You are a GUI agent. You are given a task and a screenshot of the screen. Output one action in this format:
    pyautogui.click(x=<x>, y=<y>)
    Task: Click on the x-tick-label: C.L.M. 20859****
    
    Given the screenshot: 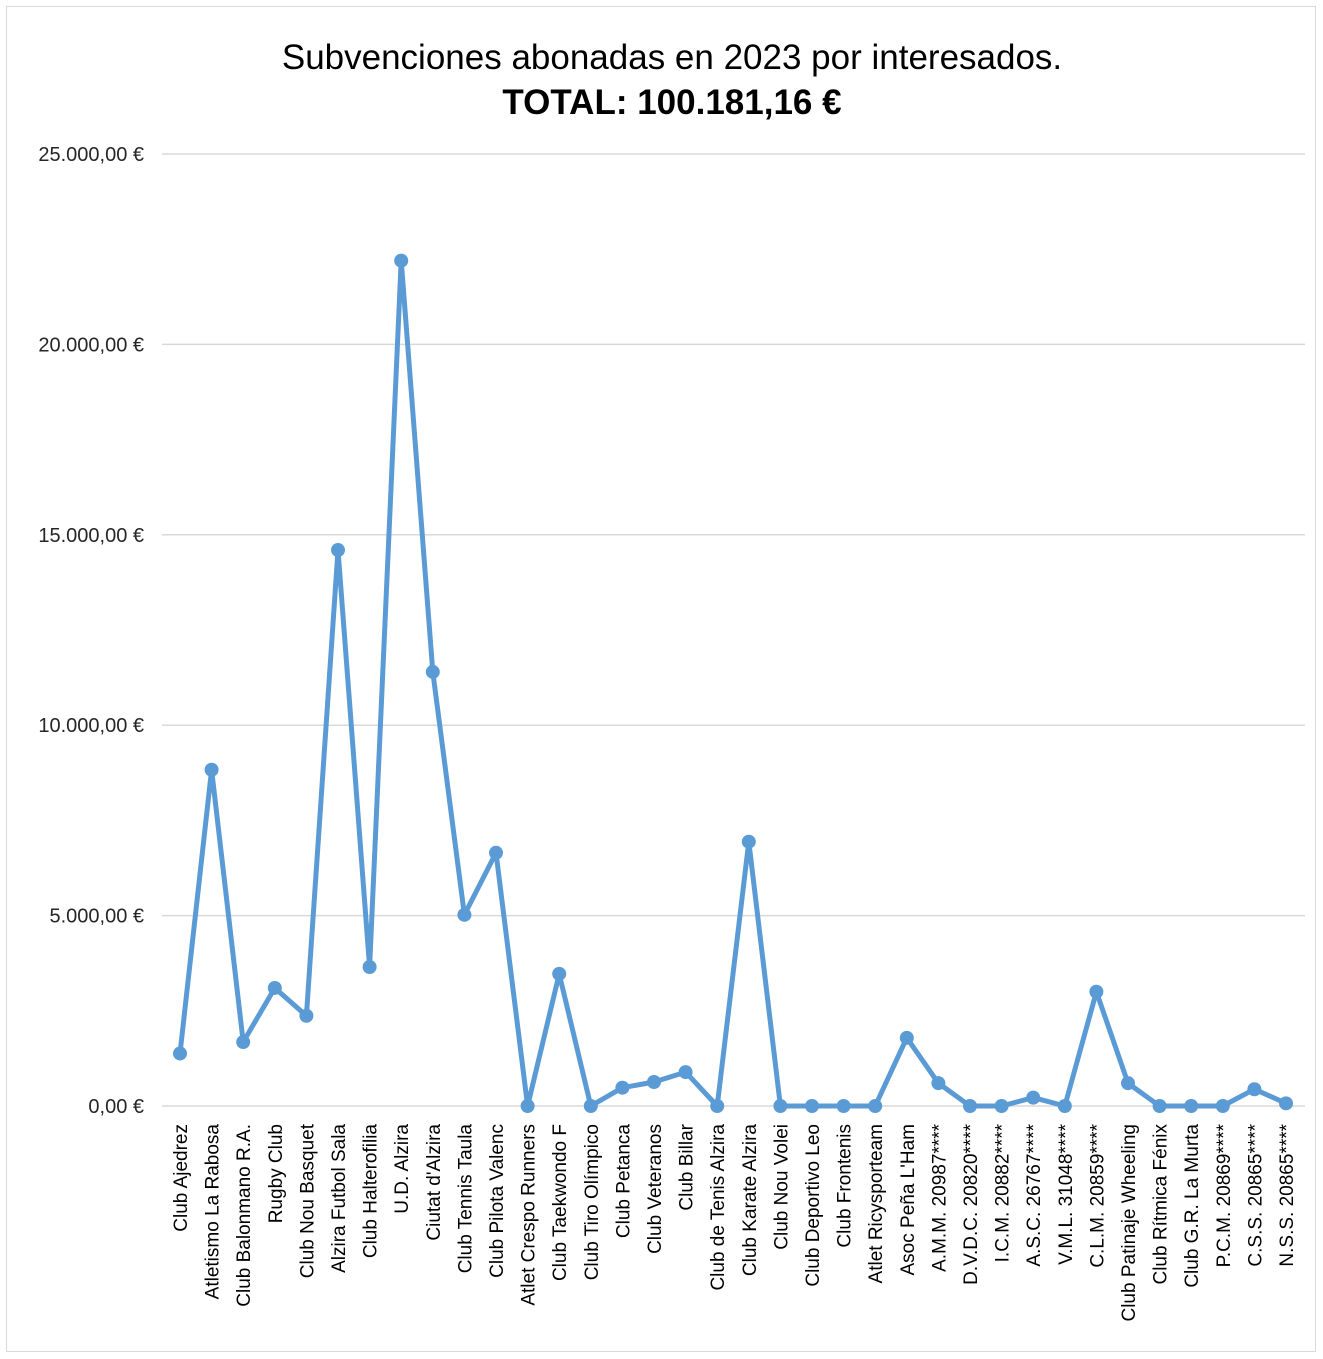 What is the action you would take?
    pyautogui.click(x=1097, y=1195)
    